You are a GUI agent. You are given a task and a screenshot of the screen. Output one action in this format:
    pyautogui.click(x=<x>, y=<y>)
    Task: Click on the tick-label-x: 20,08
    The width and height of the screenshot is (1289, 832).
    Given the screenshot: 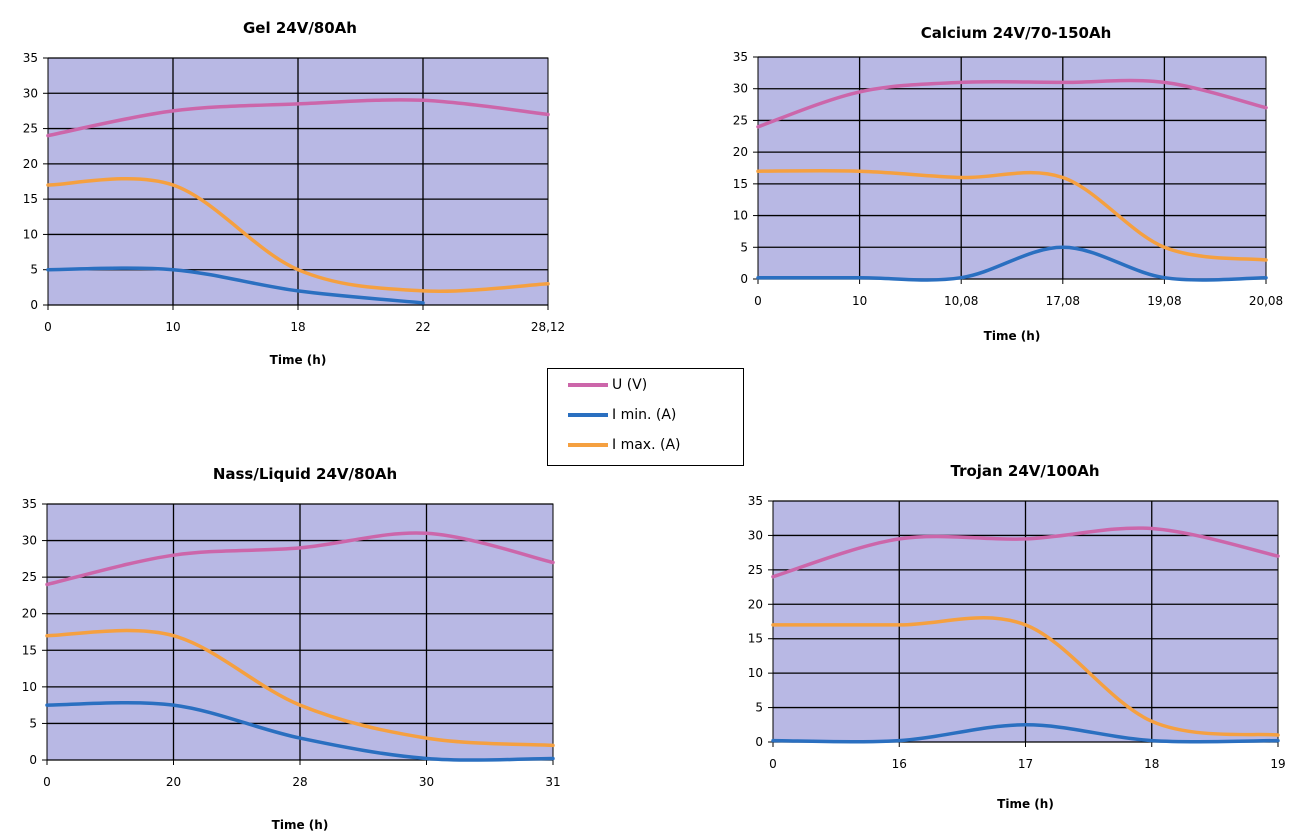 What is the action you would take?
    pyautogui.click(x=1266, y=301)
    